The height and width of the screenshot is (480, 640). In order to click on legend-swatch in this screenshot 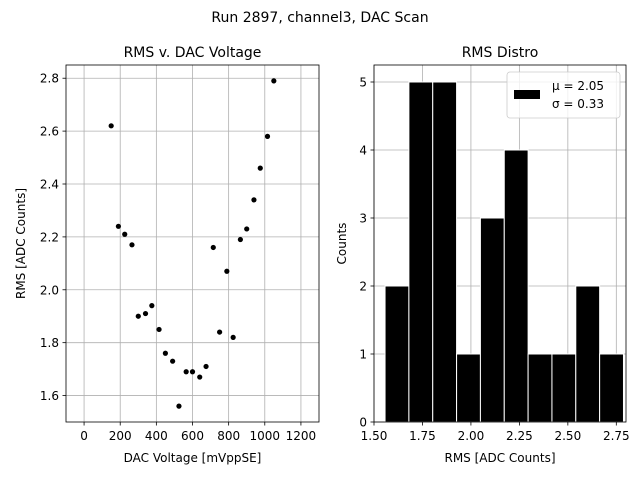, I will do `click(527, 94)`.